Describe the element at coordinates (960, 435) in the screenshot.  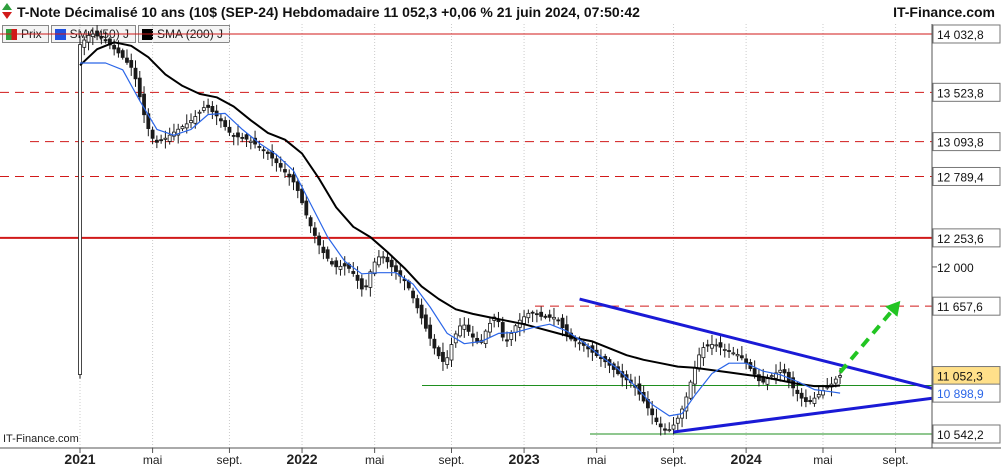
I see `price-label: 10 542,2` at that location.